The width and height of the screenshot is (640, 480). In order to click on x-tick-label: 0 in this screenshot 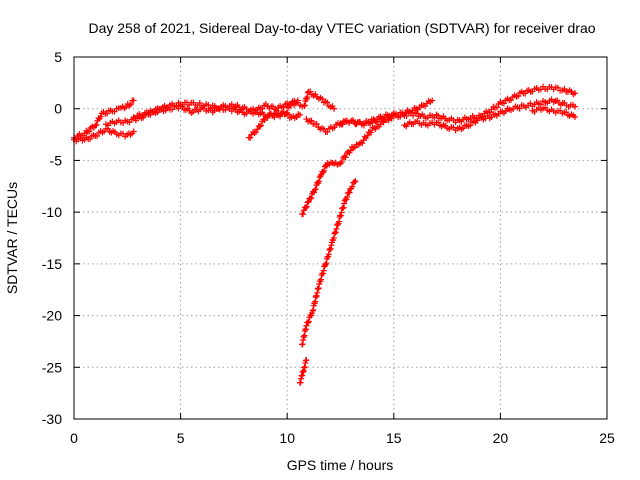, I will do `click(74, 438)`.